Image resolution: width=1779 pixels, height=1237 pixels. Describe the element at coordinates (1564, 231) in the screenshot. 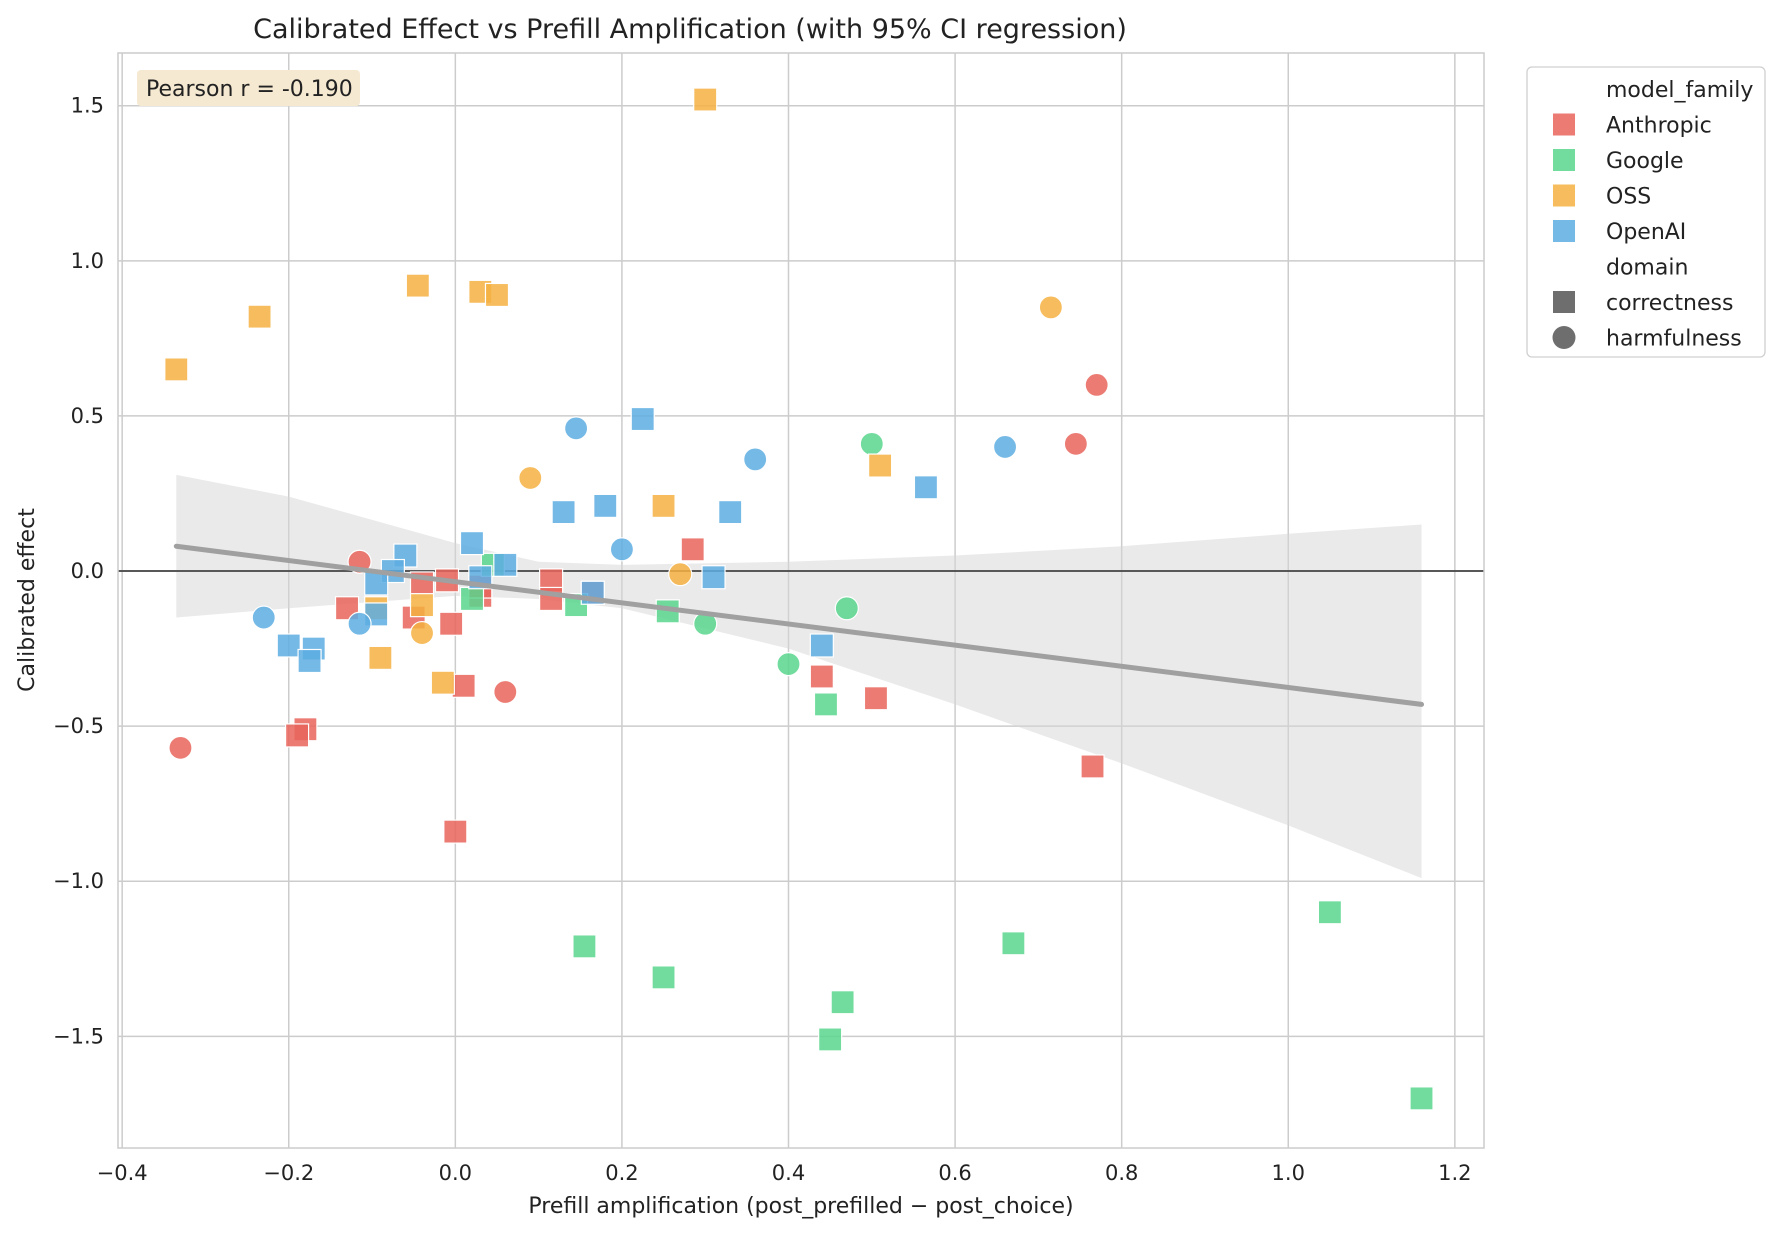

I see `legend-swatch-openai` at that location.